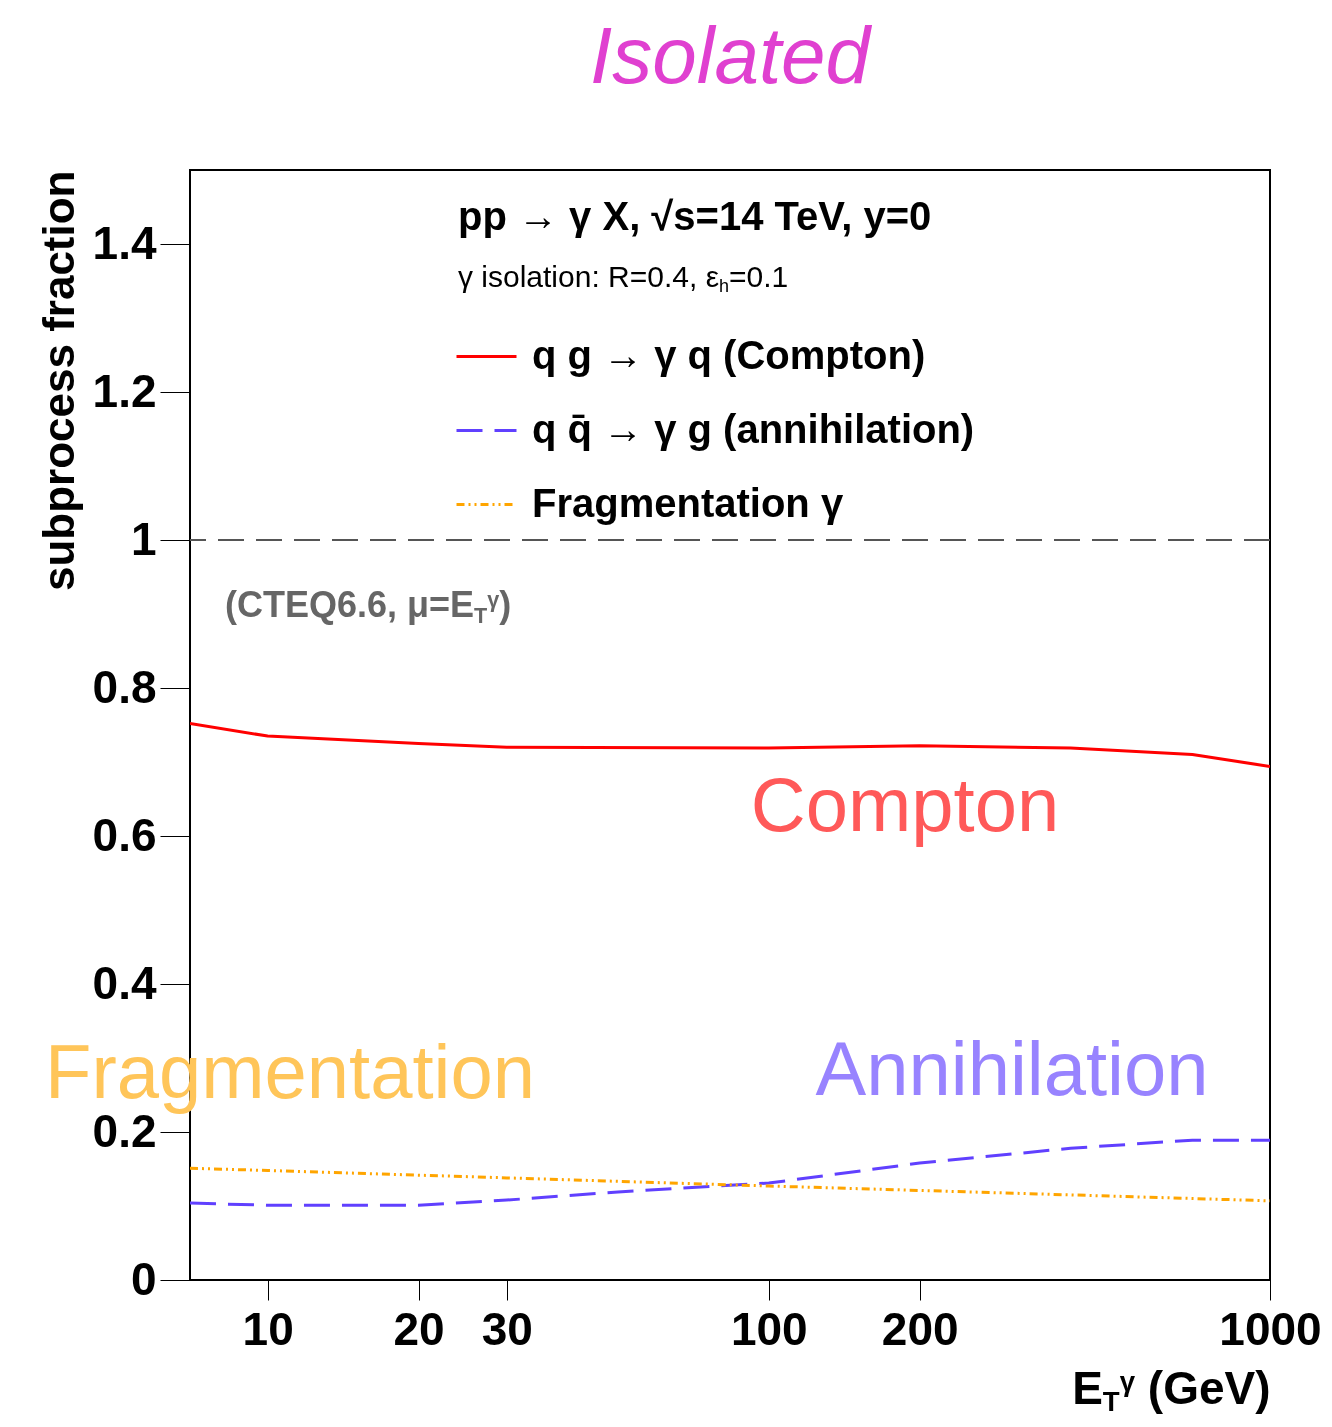  What do you see at coordinates (753, 428) in the screenshot?
I see `legend-label: q q̄ → γ g (annihilation)` at bounding box center [753, 428].